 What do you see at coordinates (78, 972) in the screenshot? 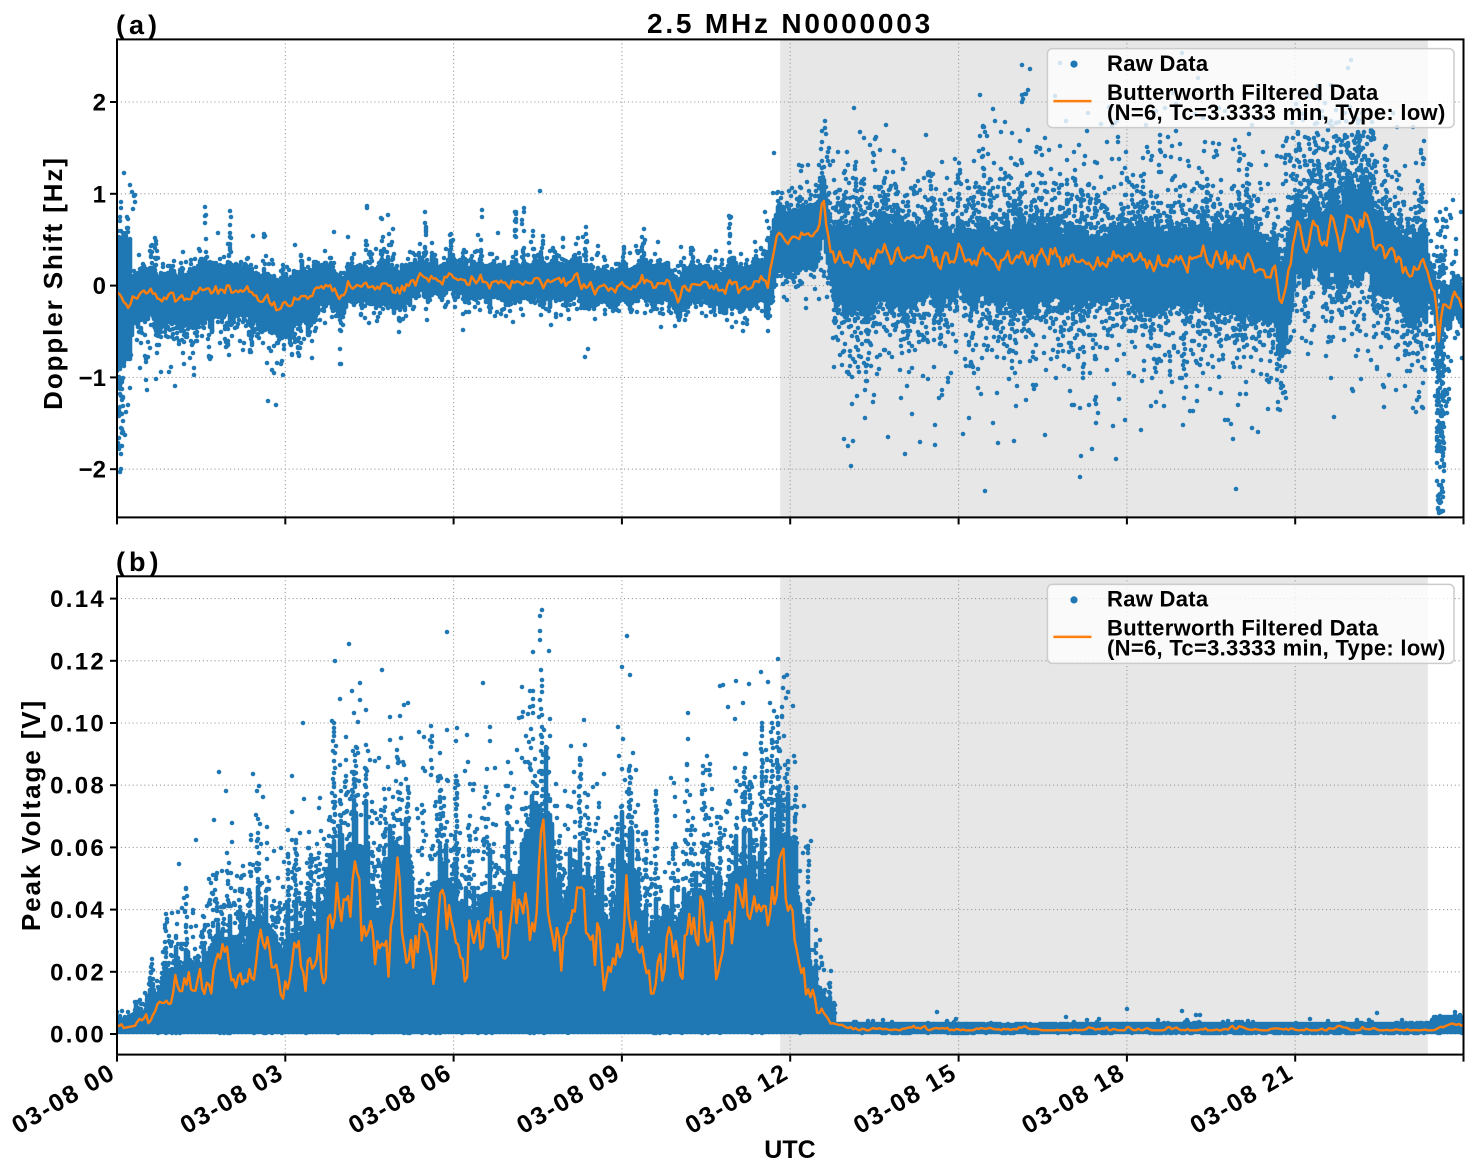
I see `svg-text: 0.02` at bounding box center [78, 972].